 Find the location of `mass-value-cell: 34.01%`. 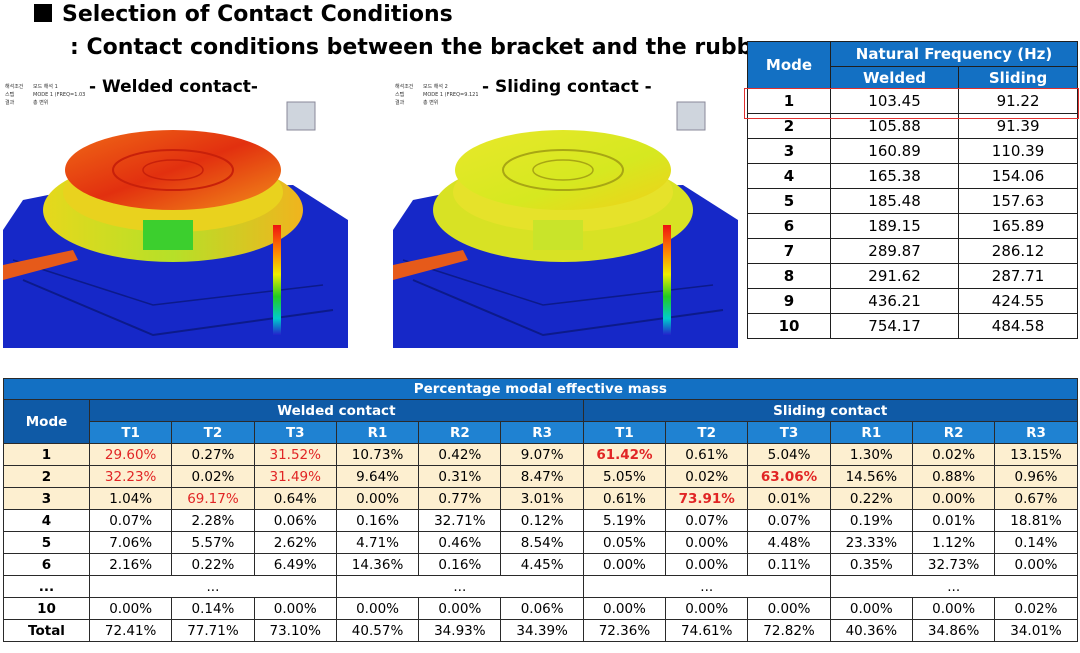

mass-value-cell: 34.01% is located at coordinates (1036, 630).